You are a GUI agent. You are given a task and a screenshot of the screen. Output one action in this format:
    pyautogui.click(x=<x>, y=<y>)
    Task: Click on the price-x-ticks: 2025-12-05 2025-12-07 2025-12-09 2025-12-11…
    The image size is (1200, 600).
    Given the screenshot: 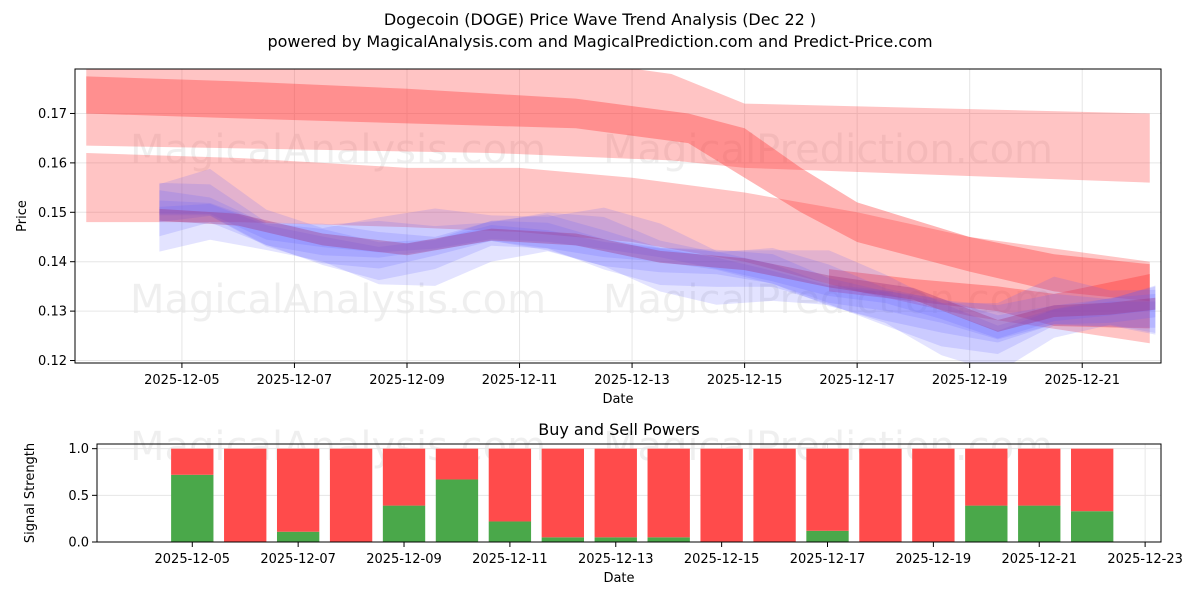 What is the action you would take?
    pyautogui.click(x=632, y=375)
    